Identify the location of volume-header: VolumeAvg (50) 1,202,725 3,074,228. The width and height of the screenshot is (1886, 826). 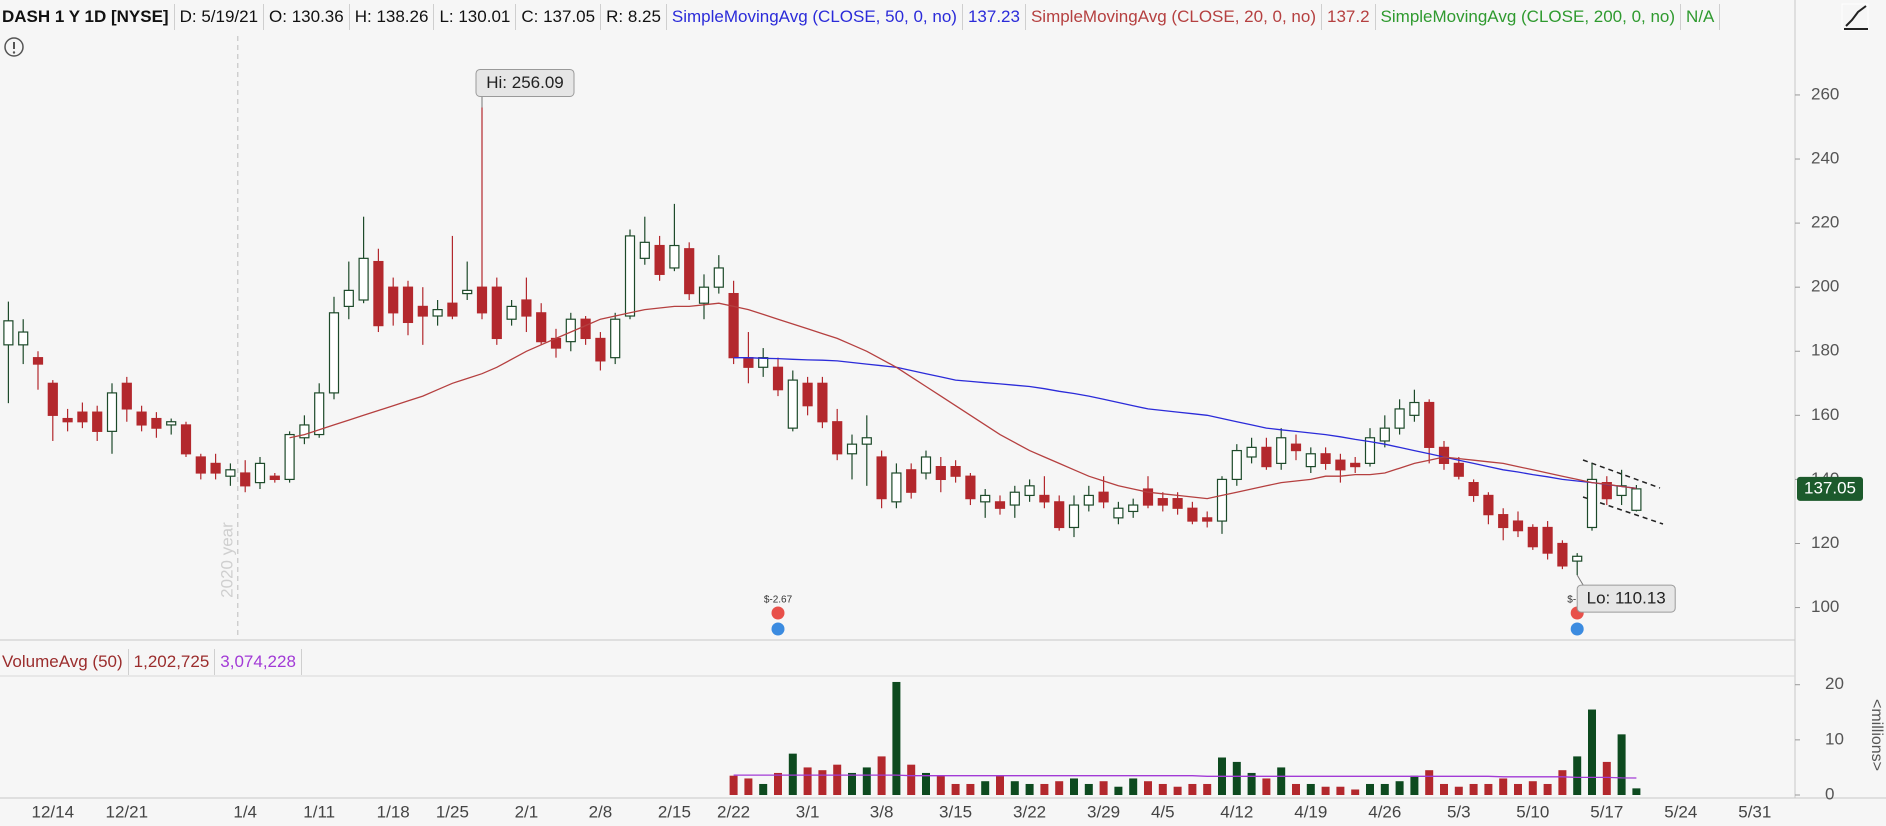
(151, 662).